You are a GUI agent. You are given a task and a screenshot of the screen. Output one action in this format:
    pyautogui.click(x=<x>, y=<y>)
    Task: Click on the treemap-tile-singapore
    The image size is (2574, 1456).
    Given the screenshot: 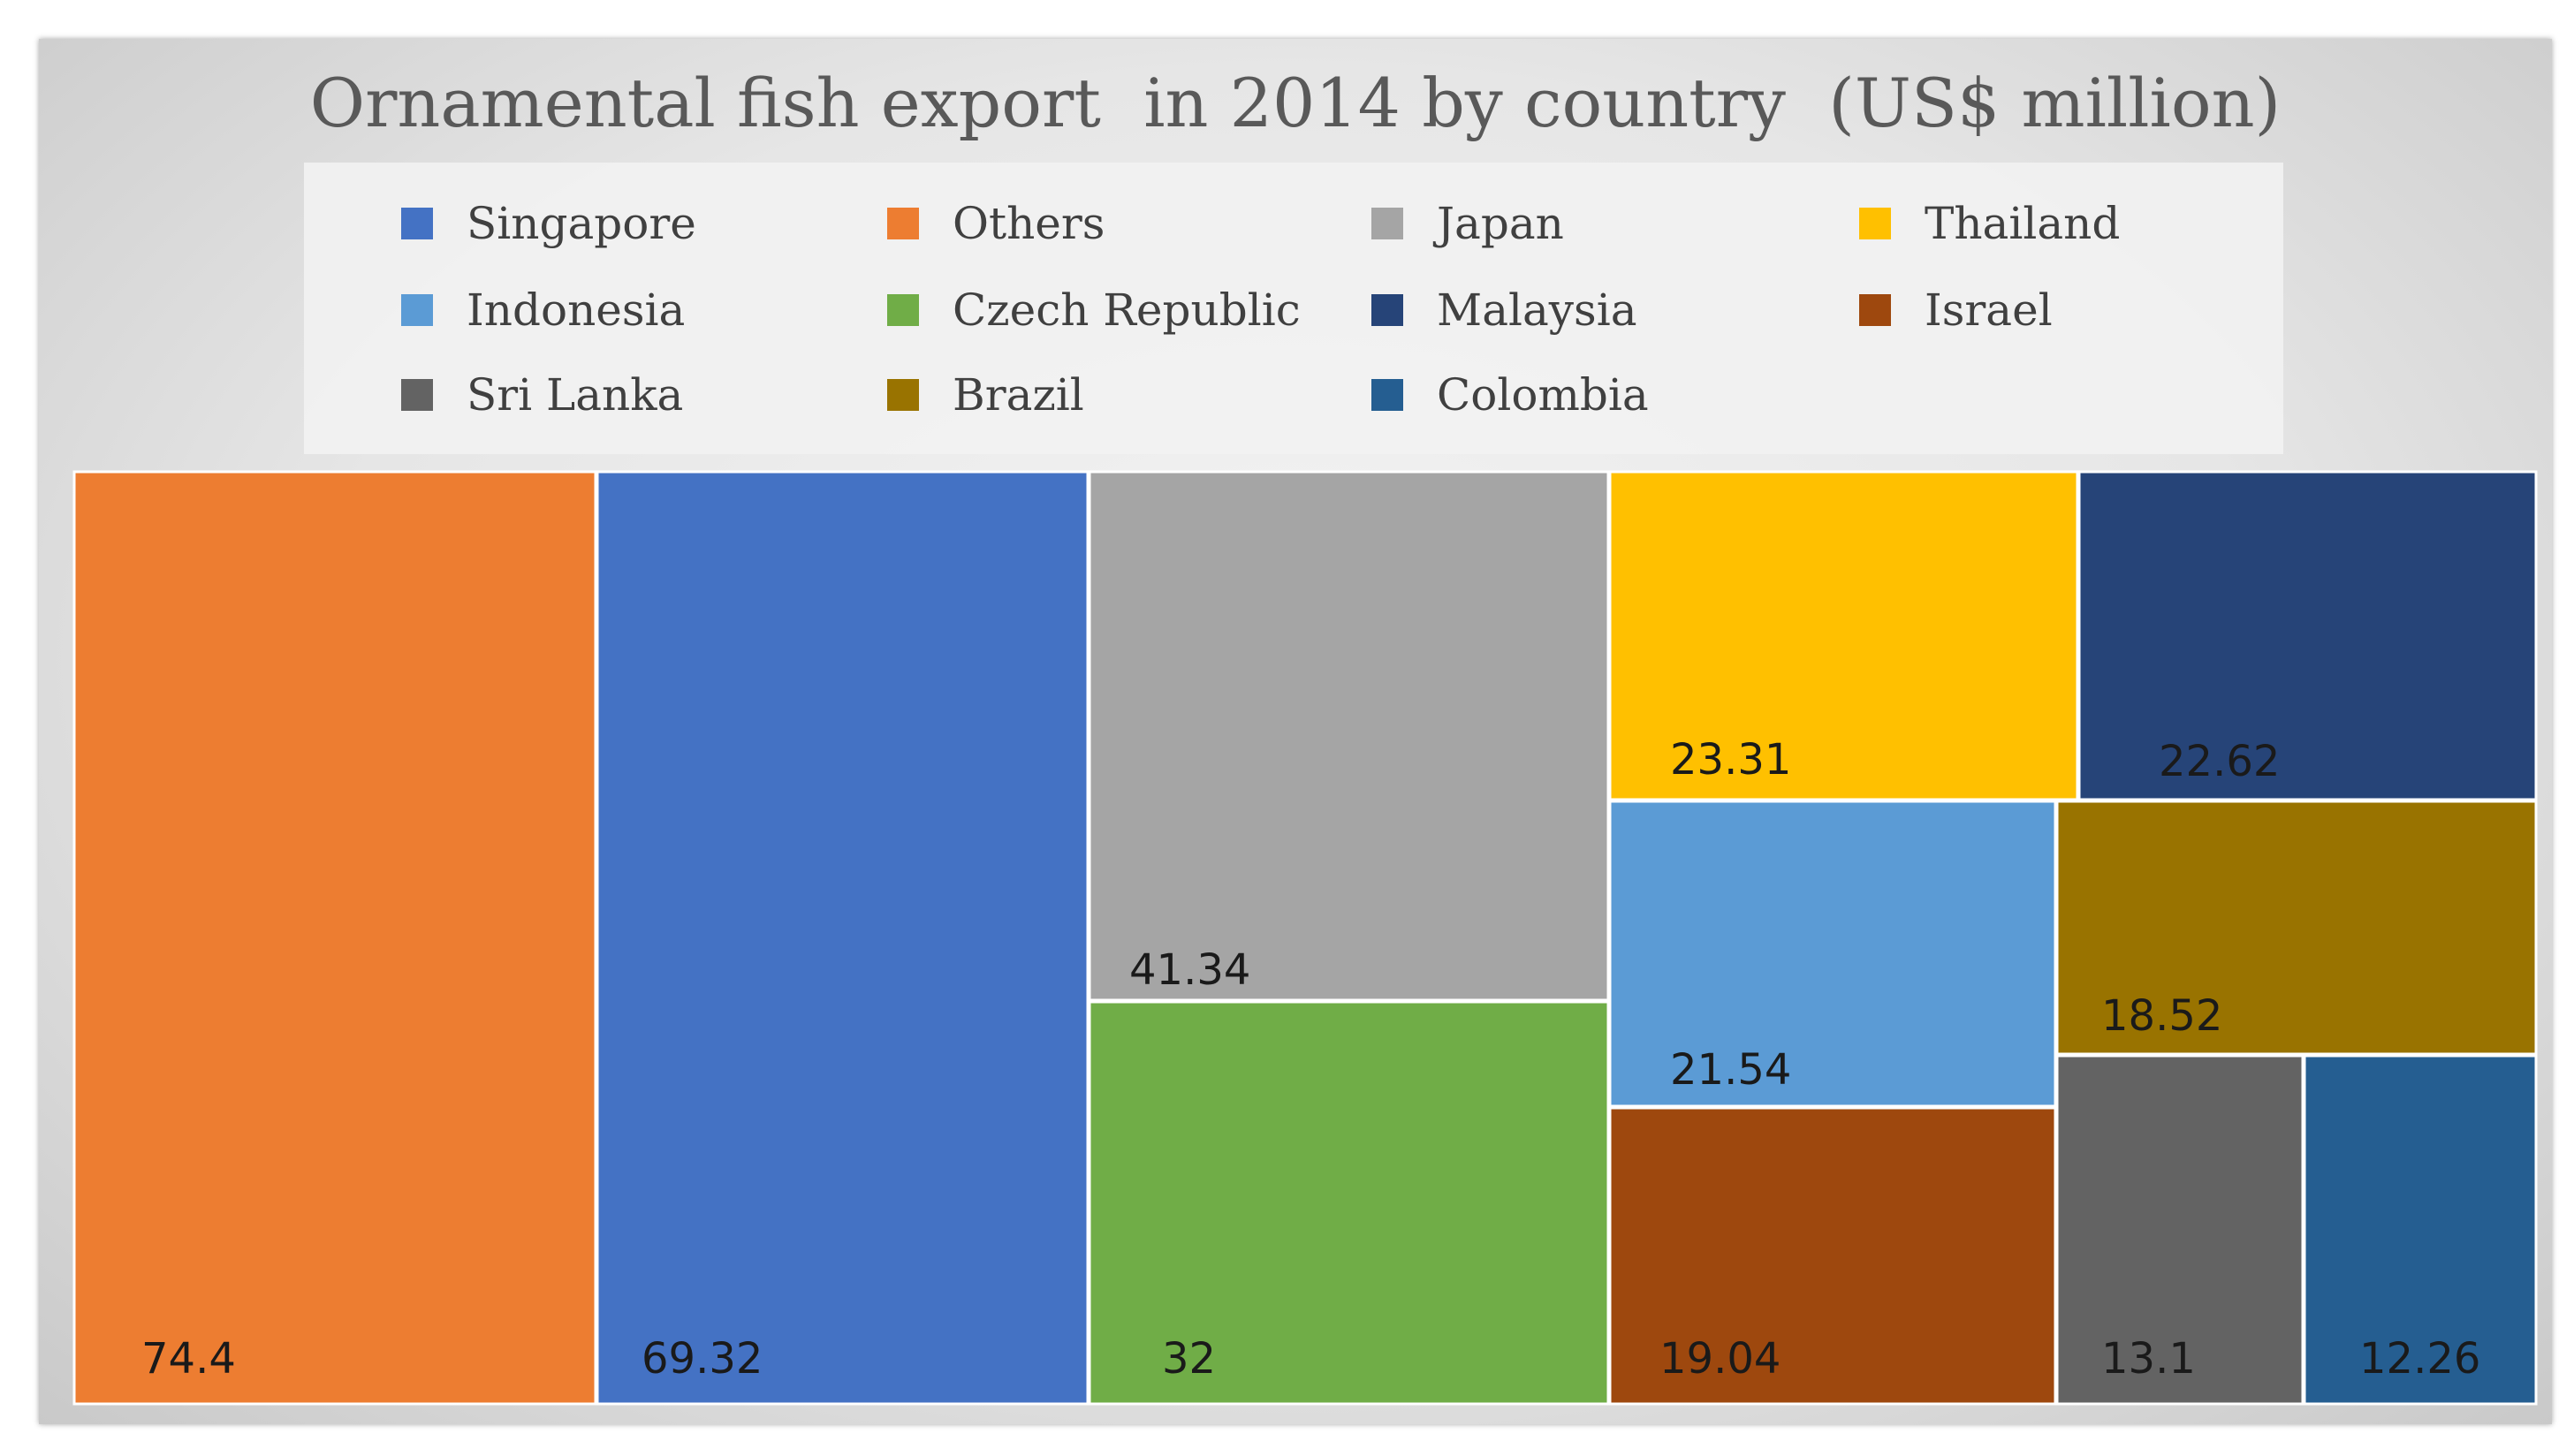 What is the action you would take?
    pyautogui.click(x=843, y=938)
    